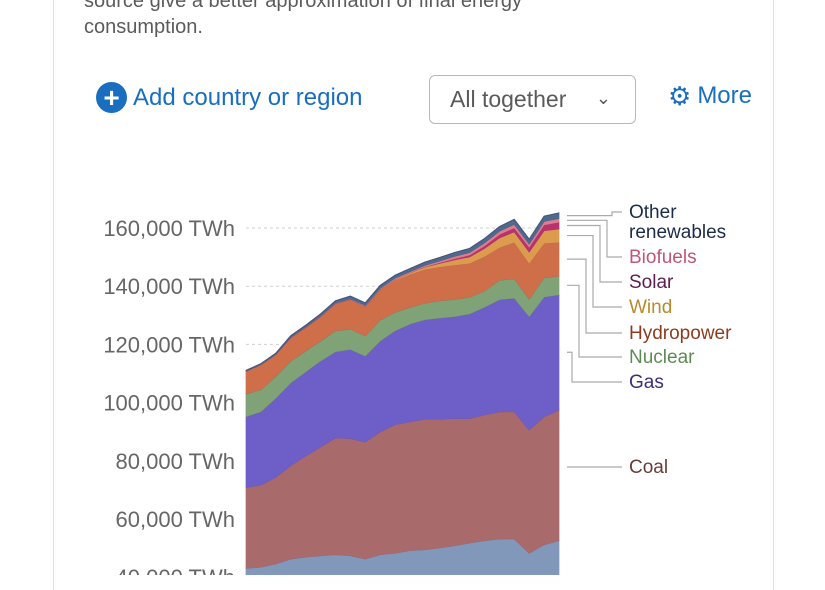 The height and width of the screenshot is (590, 825). Describe the element at coordinates (646, 382) in the screenshot. I see `legend-label-gas: Gas` at that location.